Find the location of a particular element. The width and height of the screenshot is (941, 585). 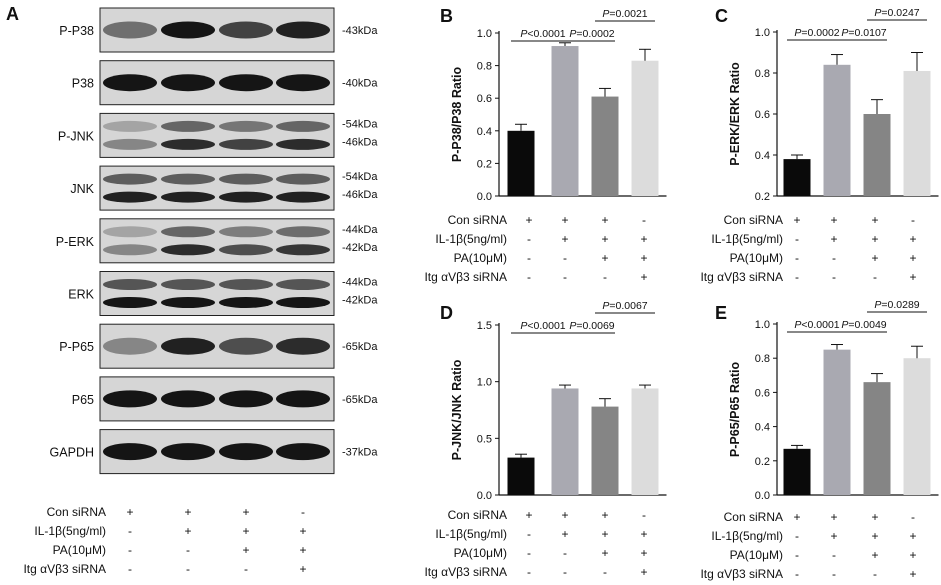

blot-row-gapdh: GAPDH -37kDa is located at coordinates (214, 452).